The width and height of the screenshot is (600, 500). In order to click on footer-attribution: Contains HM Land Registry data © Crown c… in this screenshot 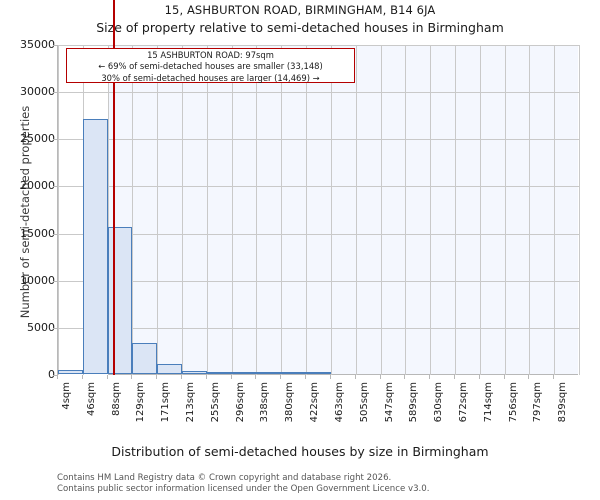, I will do `click(243, 483)`.